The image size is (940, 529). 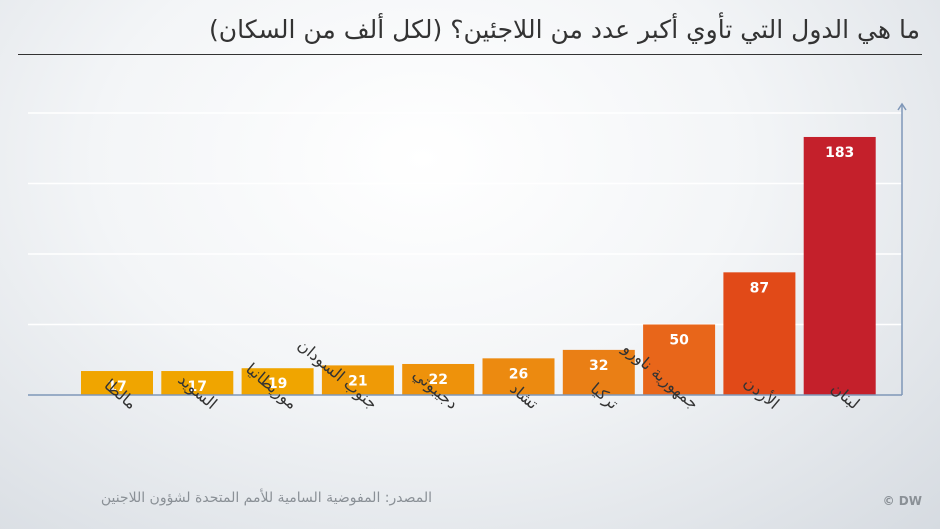 What do you see at coordinates (902, 106) in the screenshot?
I see `y-axis-arrow-icon` at bounding box center [902, 106].